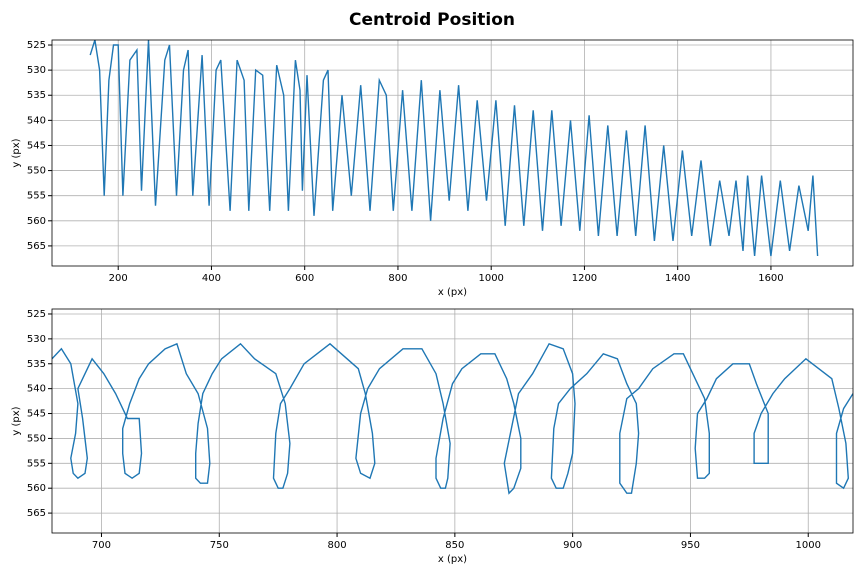  Describe the element at coordinates (219, 545) in the screenshot. I see `x-tick-label: 750` at that location.